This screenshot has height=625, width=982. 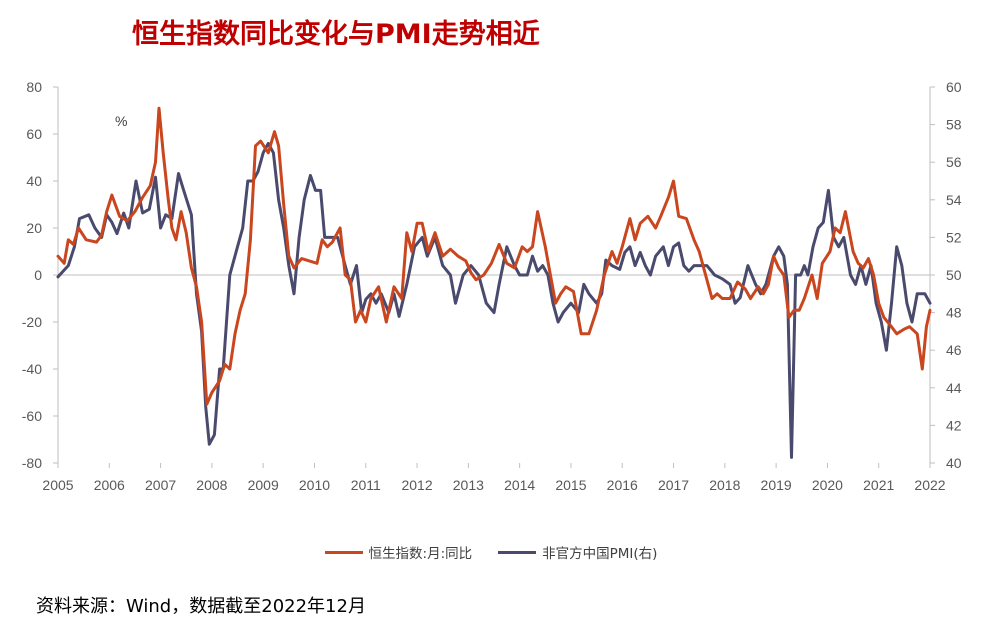 What do you see at coordinates (954, 350) in the screenshot?
I see `right-tick-label: 46` at bounding box center [954, 350].